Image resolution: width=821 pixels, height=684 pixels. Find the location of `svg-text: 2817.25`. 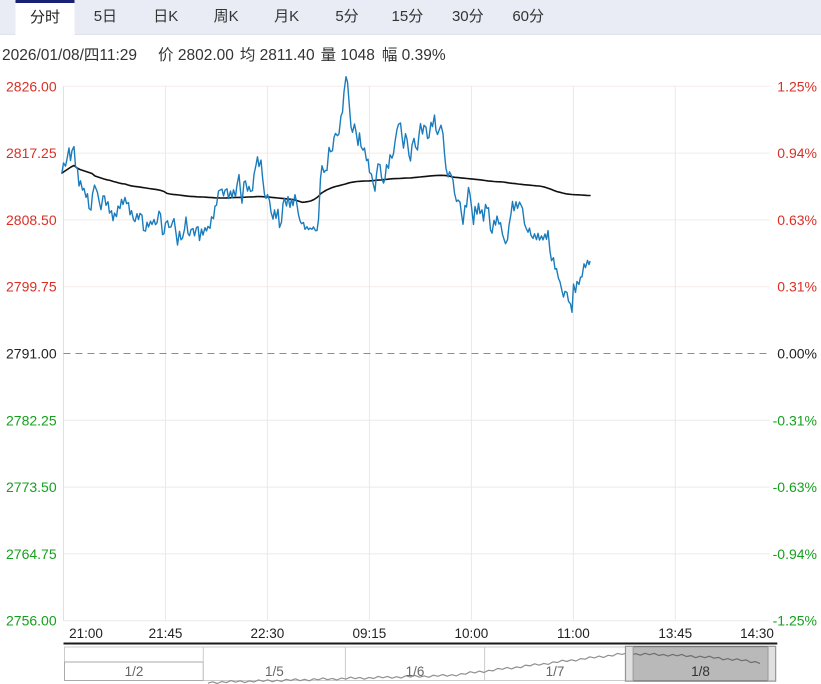

svg-text: 2817.25 is located at coordinates (31, 153).